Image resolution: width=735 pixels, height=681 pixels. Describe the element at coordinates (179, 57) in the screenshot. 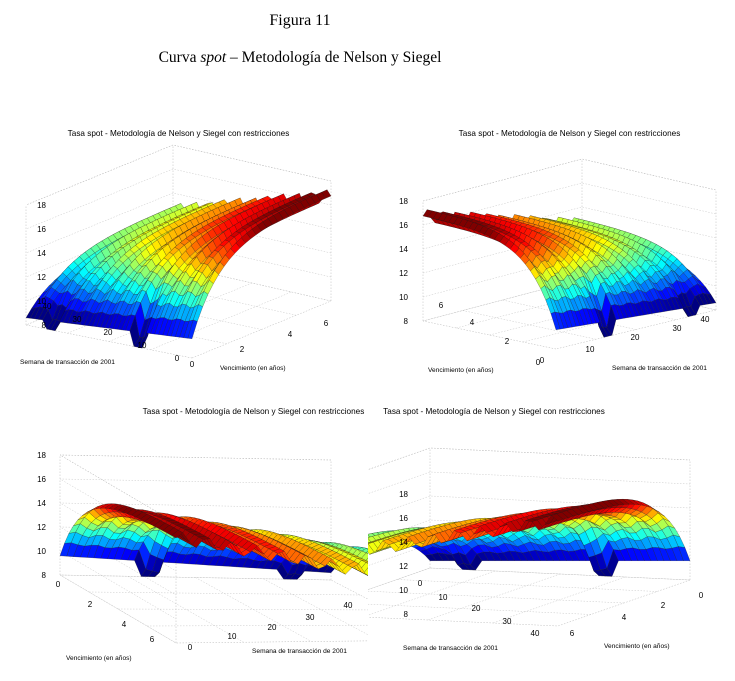

I see `caption-prefix: Curva` at that location.